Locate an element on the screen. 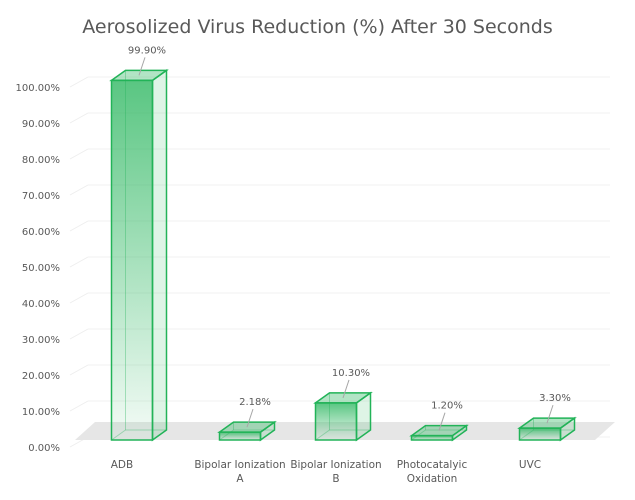 The image size is (635, 500). x-category-label: A is located at coordinates (240, 479).